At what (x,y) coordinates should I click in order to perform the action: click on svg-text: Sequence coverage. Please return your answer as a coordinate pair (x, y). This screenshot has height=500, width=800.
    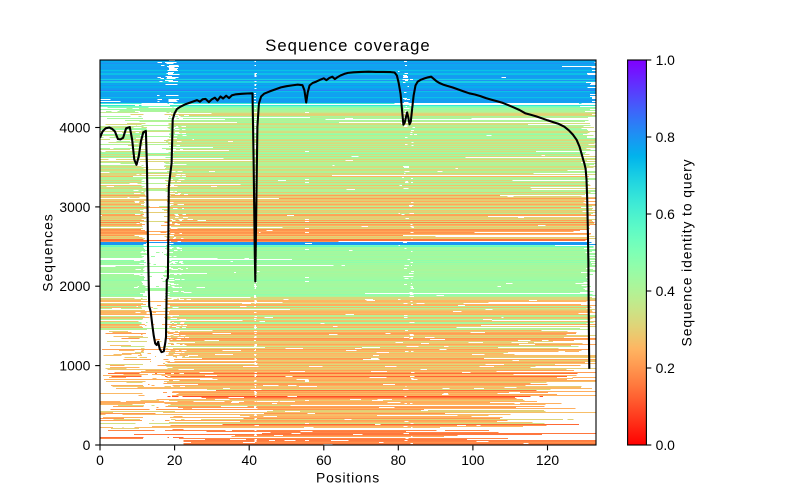
    Looking at the image, I should click on (347, 45).